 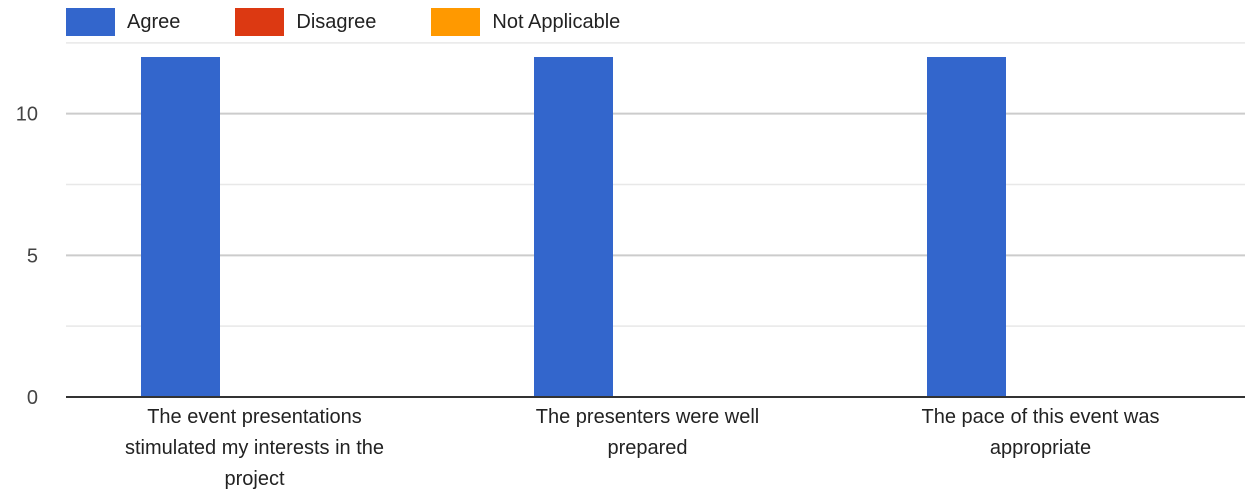 I want to click on x-category-label-line: The event presentations, so click(x=254, y=417).